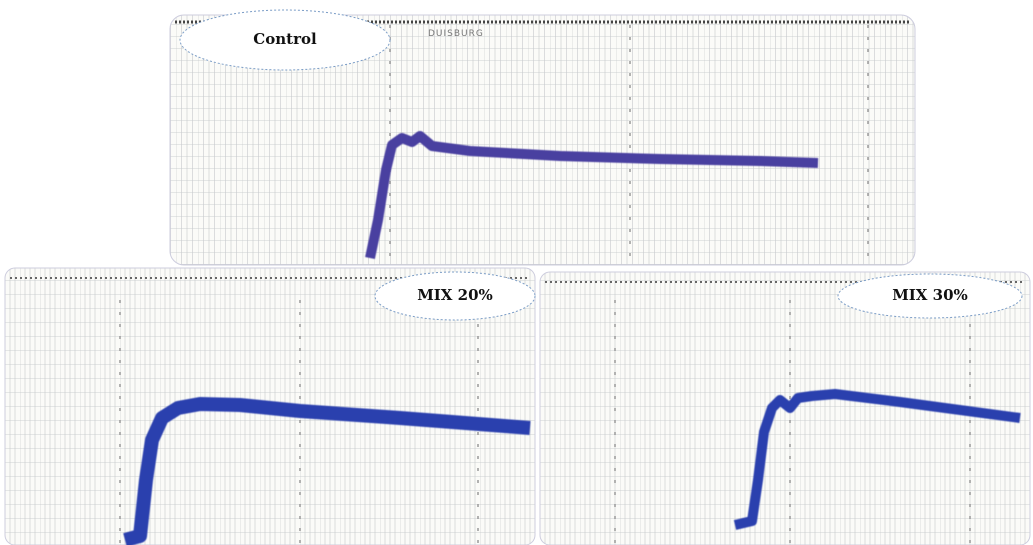  I want to click on panel-label: Control, so click(285, 39).